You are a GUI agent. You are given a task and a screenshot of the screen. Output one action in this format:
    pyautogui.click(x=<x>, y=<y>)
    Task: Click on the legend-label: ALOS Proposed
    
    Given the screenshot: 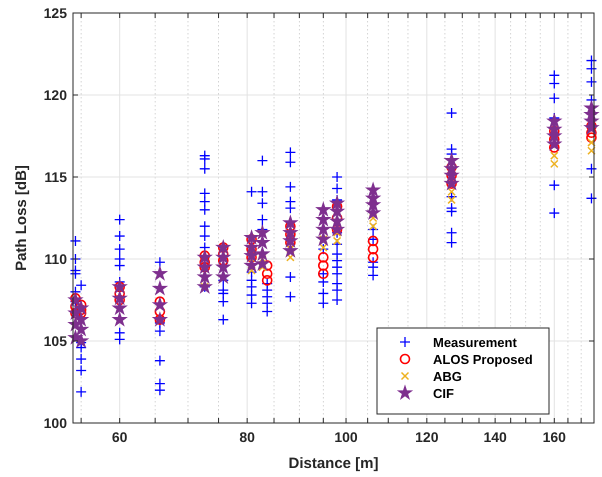 What is the action you would take?
    pyautogui.click(x=483, y=359)
    